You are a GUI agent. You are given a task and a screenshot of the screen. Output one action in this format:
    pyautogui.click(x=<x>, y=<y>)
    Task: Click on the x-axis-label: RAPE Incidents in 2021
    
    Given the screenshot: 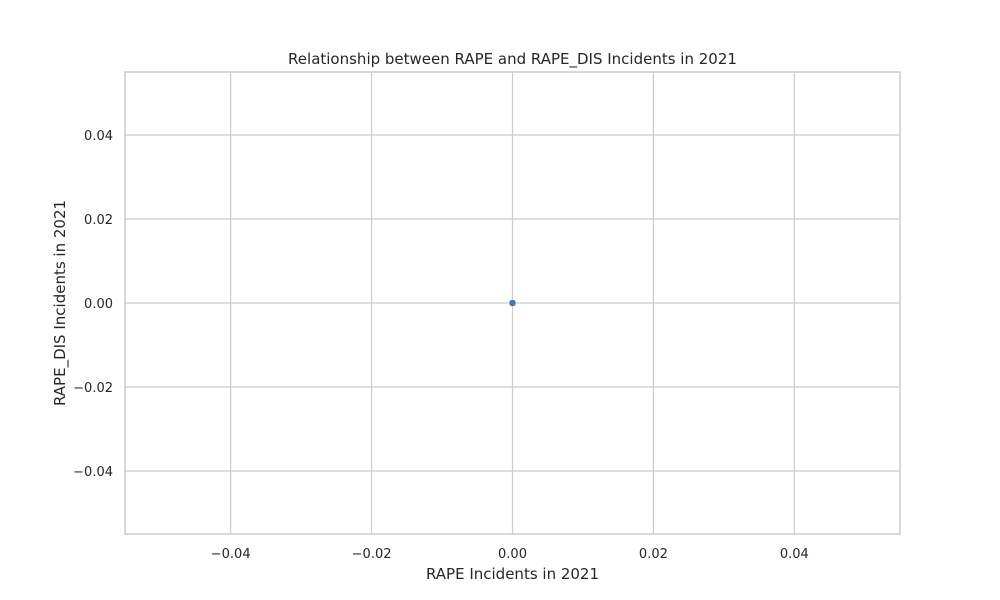 What is the action you would take?
    pyautogui.click(x=512, y=574)
    